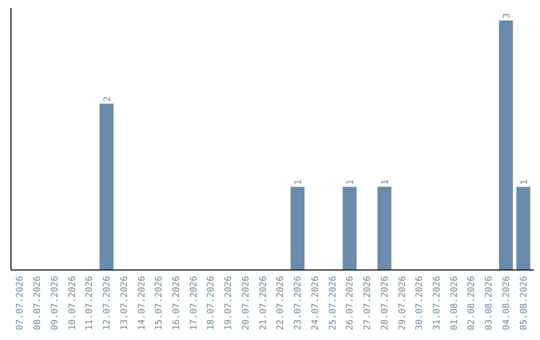 The image size is (540, 340). What do you see at coordinates (90, 303) in the screenshot?
I see `x-tick-label: 11.07.2026` at bounding box center [90, 303].